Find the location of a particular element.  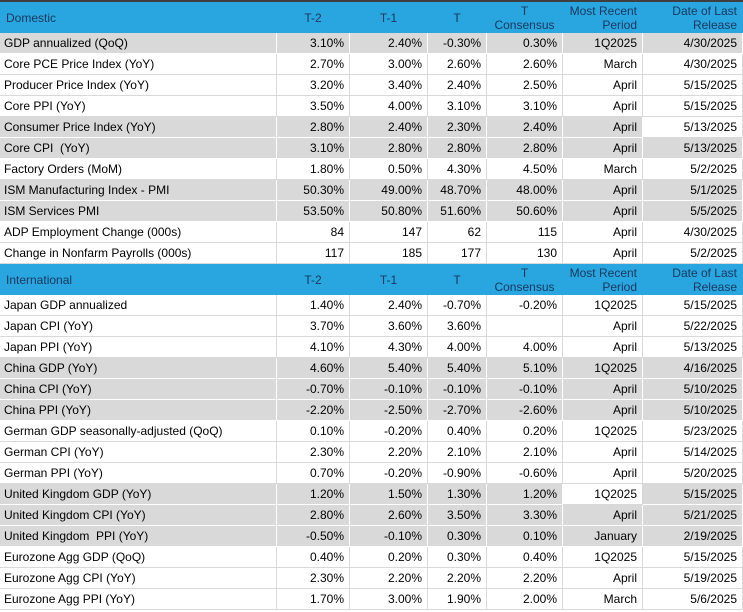

row-label: Japan GDP annualized is located at coordinates (138, 305).